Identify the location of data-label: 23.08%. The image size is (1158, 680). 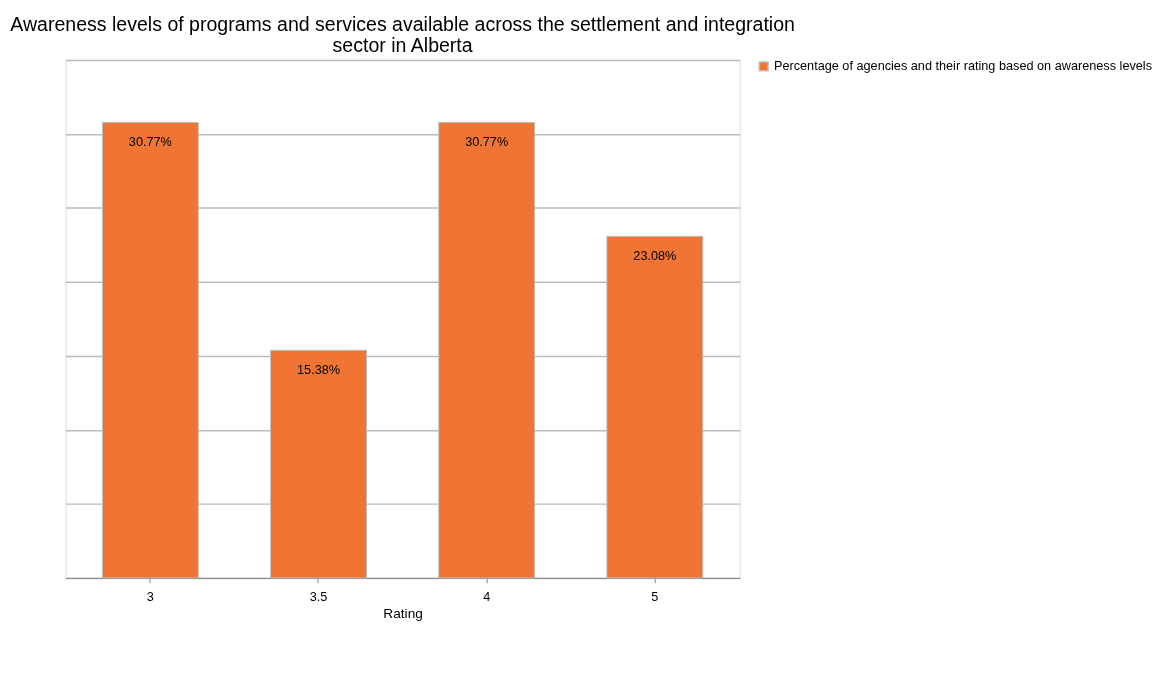
(655, 255).